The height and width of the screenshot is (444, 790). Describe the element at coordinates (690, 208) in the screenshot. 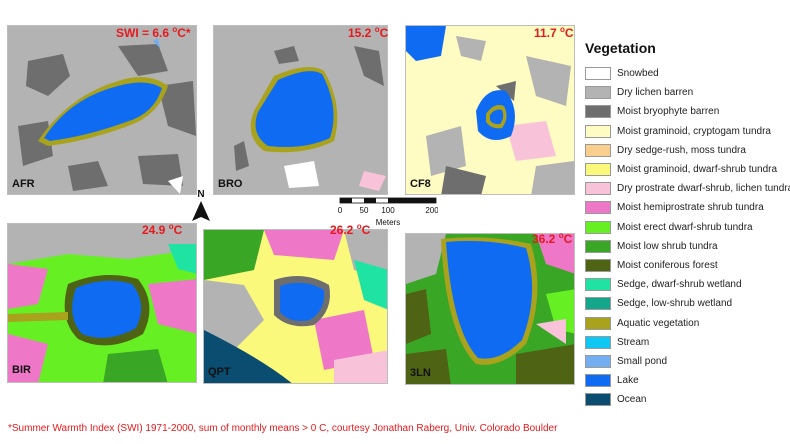

I see `legend-label: Moist hemiprostrate shrub tundra` at that location.